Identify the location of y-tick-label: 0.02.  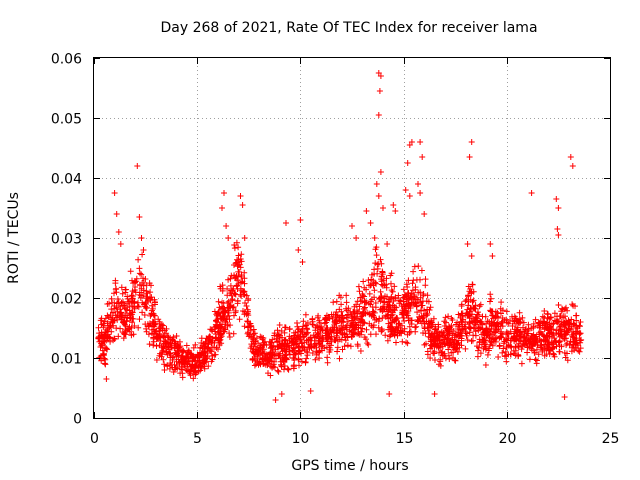
(66, 300).